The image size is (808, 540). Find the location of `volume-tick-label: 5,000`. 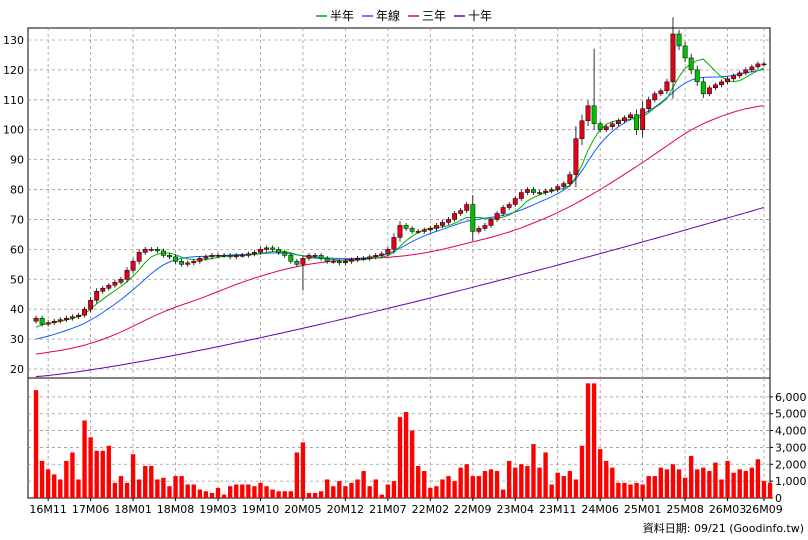

volume-tick-label: 5,000 is located at coordinates (791, 414).